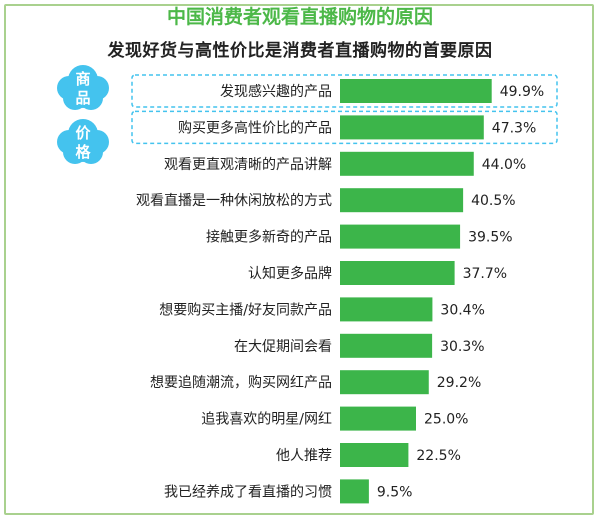  What do you see at coordinates (83, 98) in the screenshot?
I see `badge-goods-char-2: 品` at bounding box center [83, 98].